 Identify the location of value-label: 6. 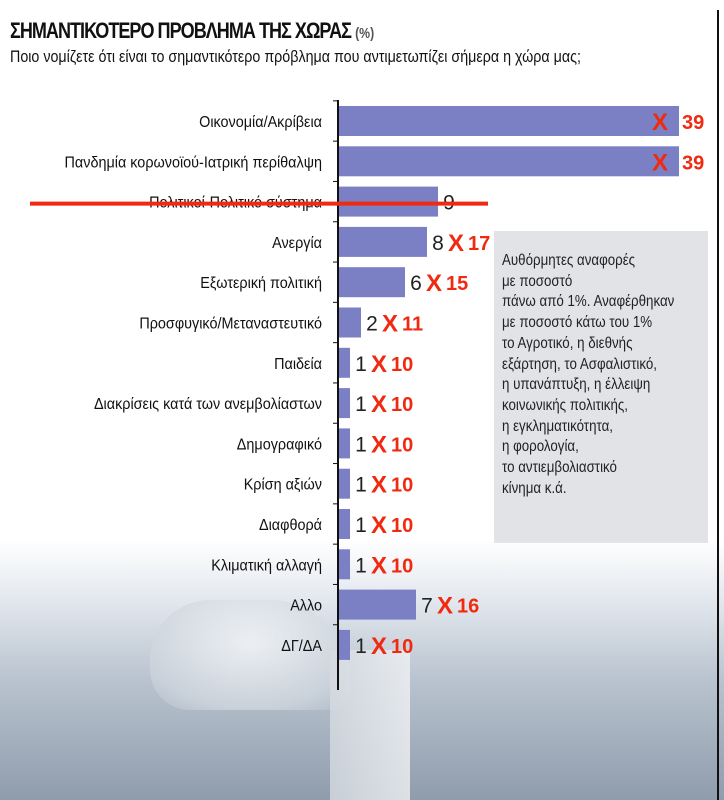
(416, 283).